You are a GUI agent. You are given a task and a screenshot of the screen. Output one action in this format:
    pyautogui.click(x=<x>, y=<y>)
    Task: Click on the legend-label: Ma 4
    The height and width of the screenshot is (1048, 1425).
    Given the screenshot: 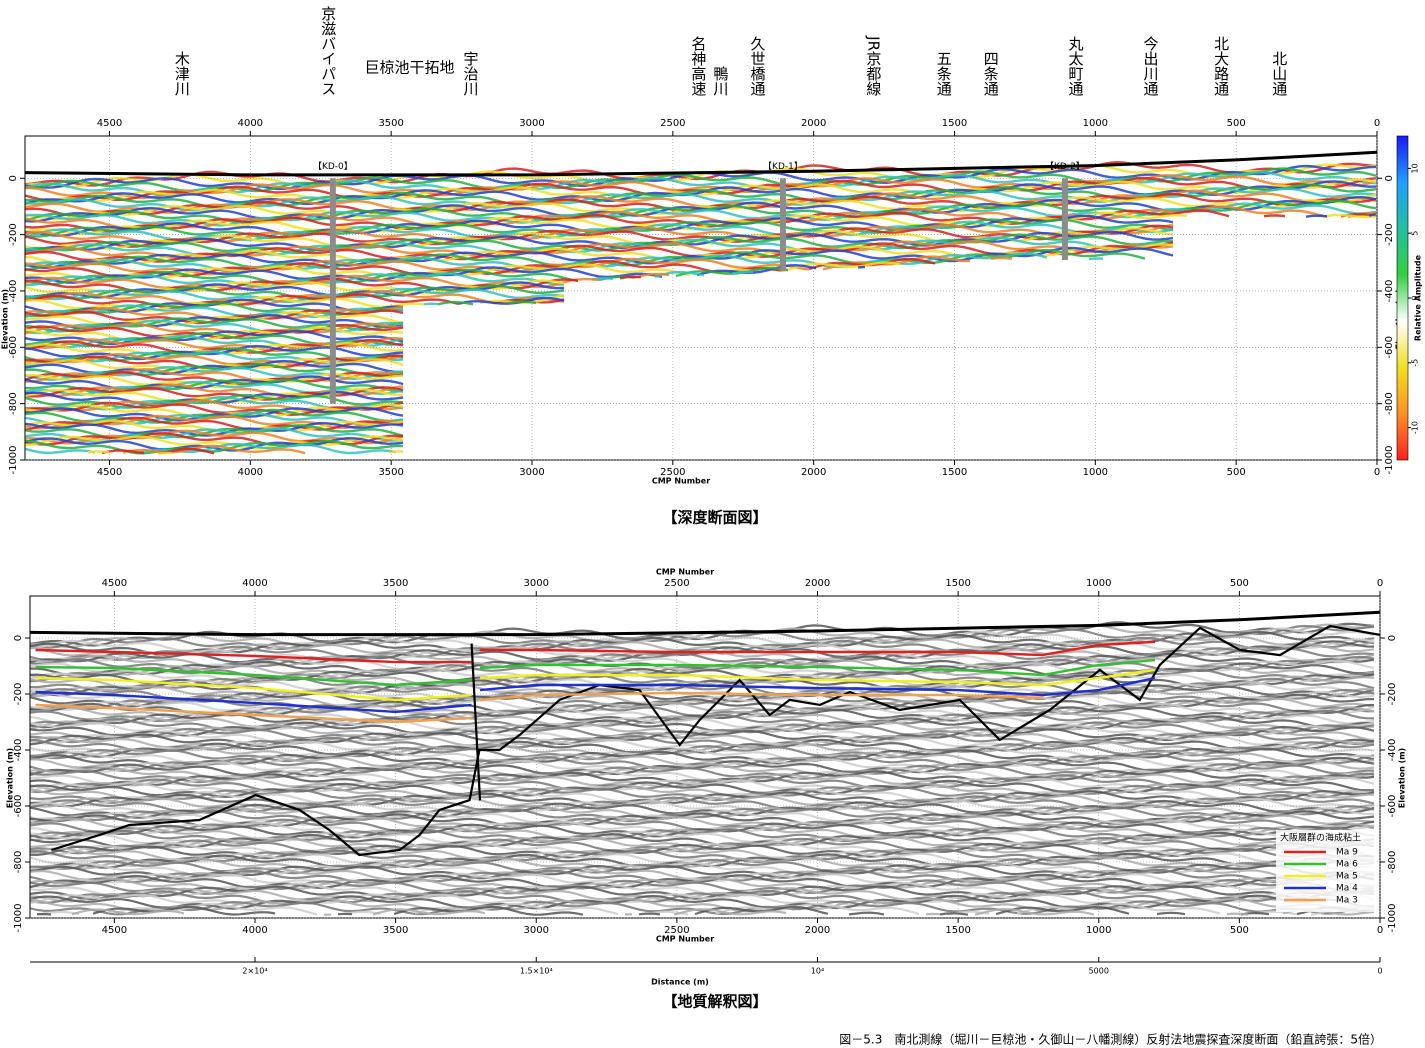 What is the action you would take?
    pyautogui.click(x=1347, y=889)
    